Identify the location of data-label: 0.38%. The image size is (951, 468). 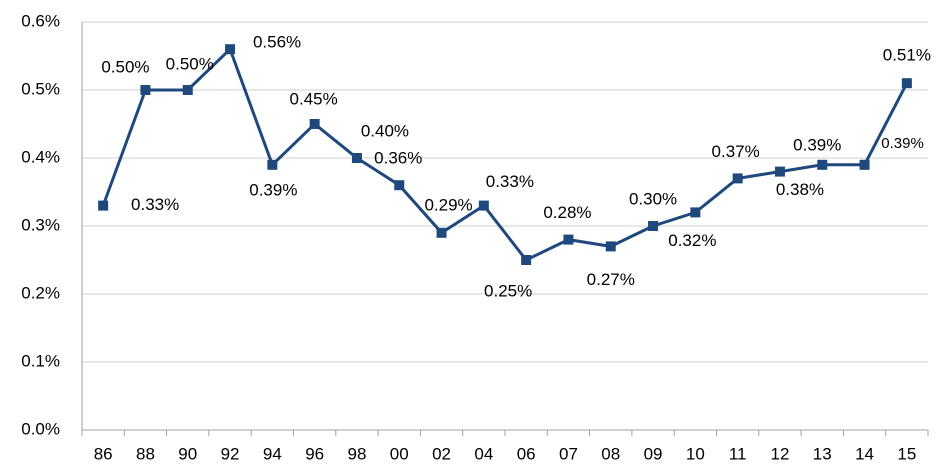
(800, 189).